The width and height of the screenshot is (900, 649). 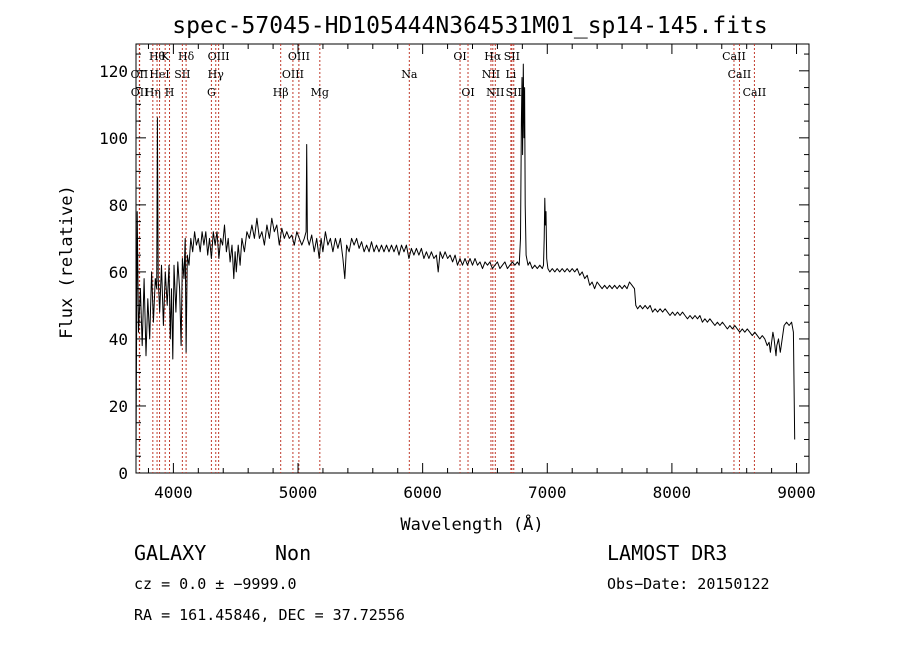 I want to click on line-label: Na, so click(x=409, y=74).